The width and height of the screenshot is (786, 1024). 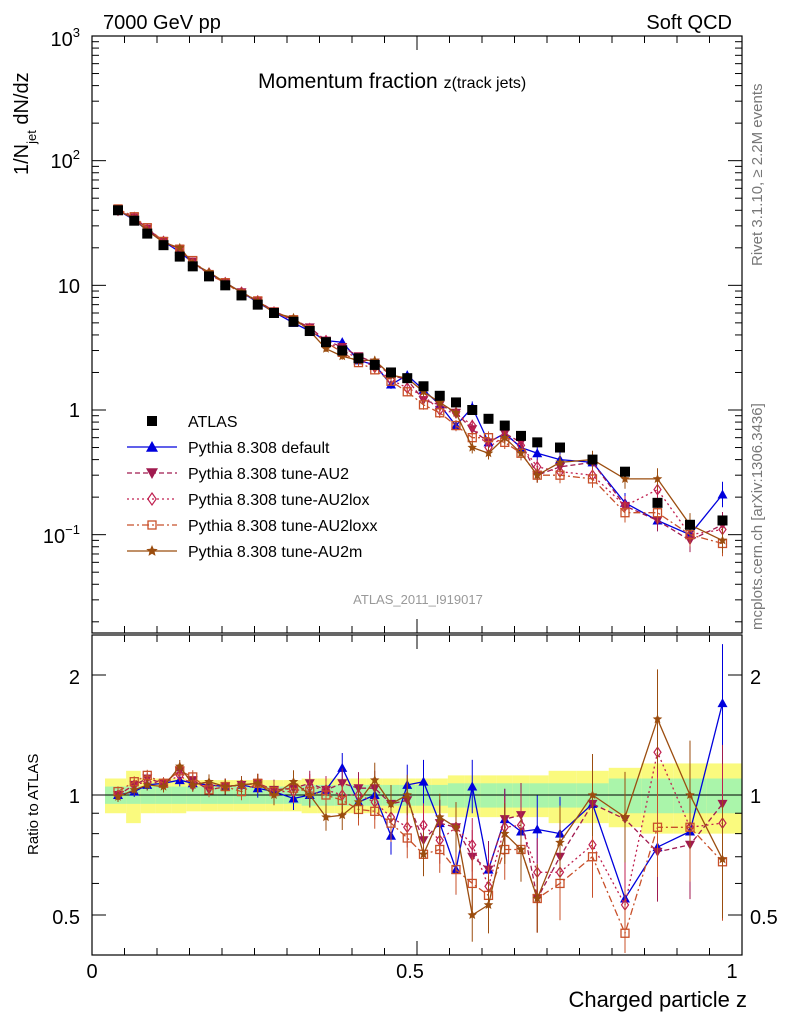 What do you see at coordinates (213, 422) in the screenshot?
I see `legend-label: ATLAS` at bounding box center [213, 422].